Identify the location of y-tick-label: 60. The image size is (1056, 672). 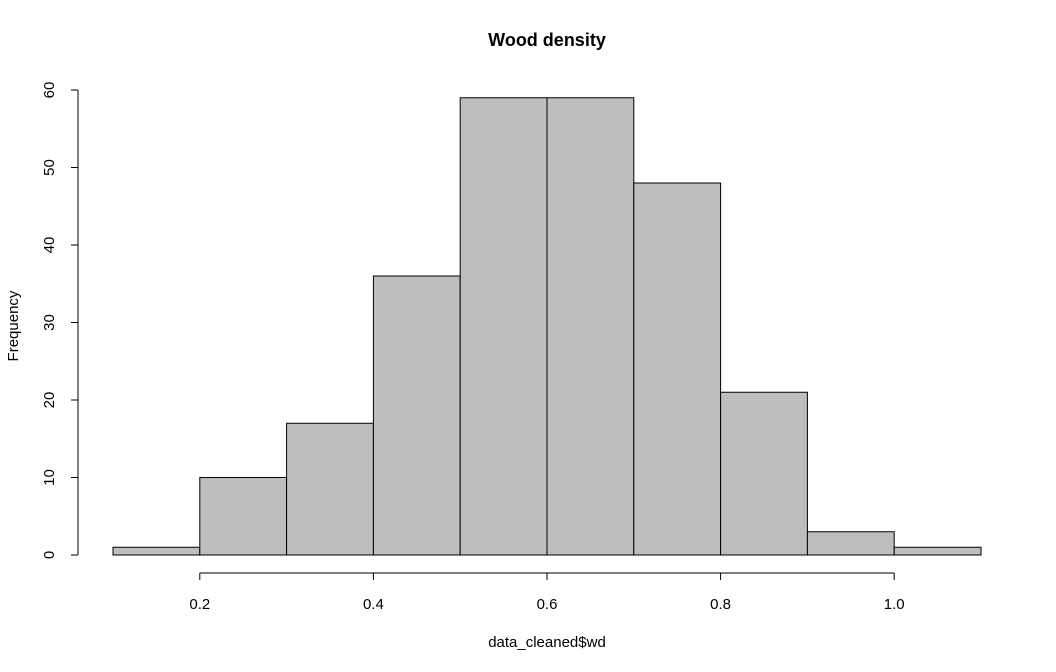
(49, 90).